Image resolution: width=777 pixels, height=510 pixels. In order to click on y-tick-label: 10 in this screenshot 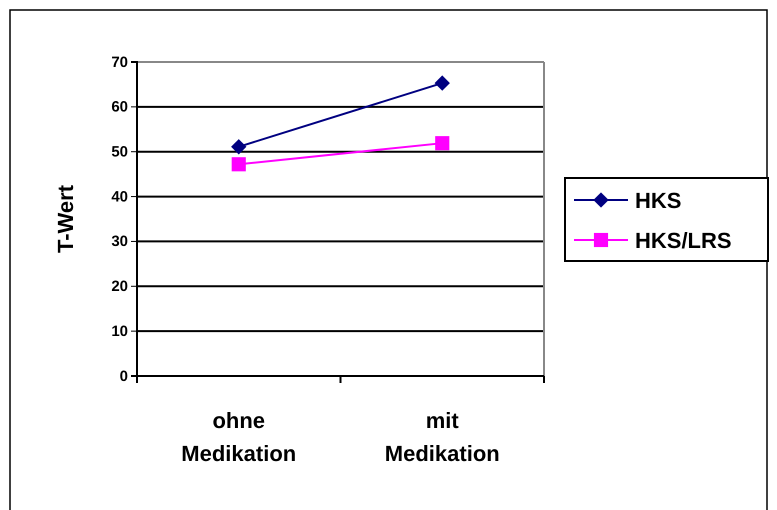, I will do `click(119, 331)`.